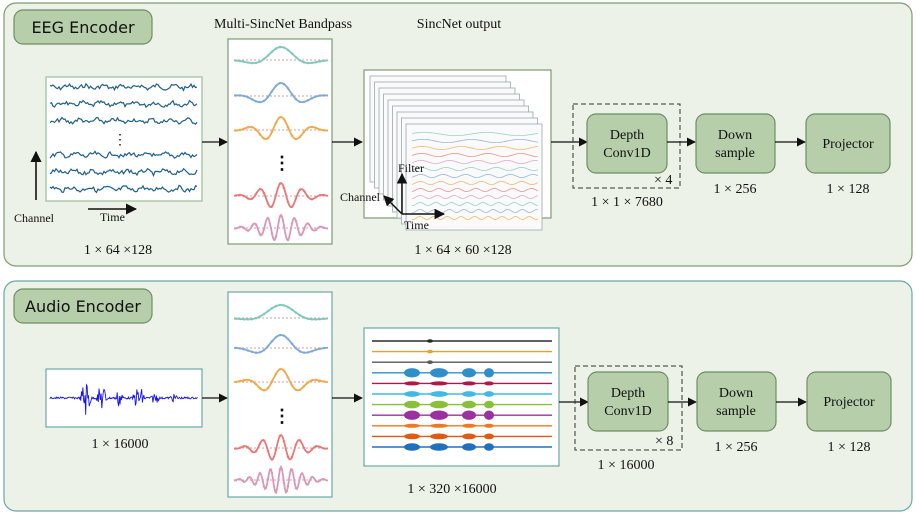 Image resolution: width=916 pixels, height=515 pixels. Describe the element at coordinates (360, 197) in the screenshot. I see `out-channel-axis-label: Channel` at that location.